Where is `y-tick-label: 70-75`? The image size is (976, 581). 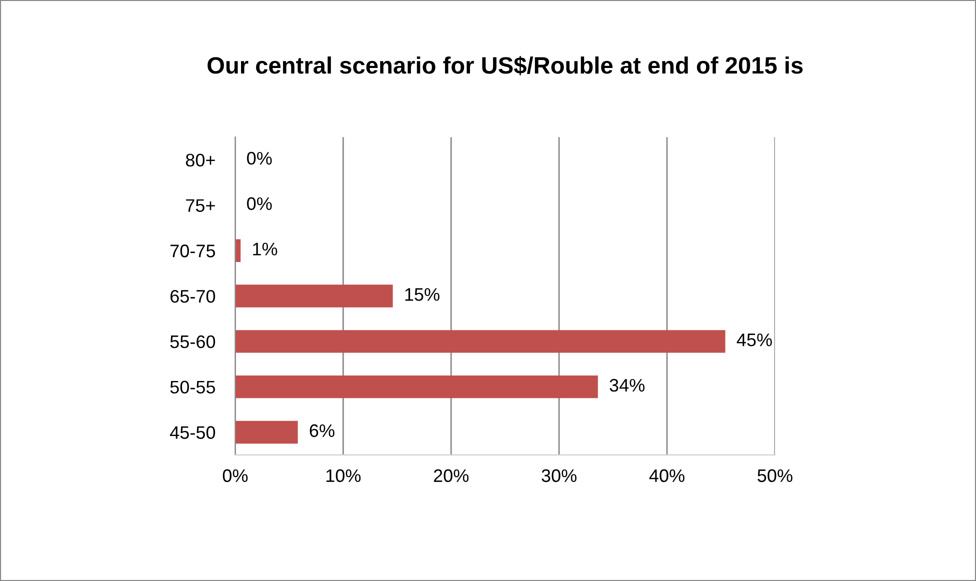
y-tick-label: 70-75 is located at coordinates (193, 251).